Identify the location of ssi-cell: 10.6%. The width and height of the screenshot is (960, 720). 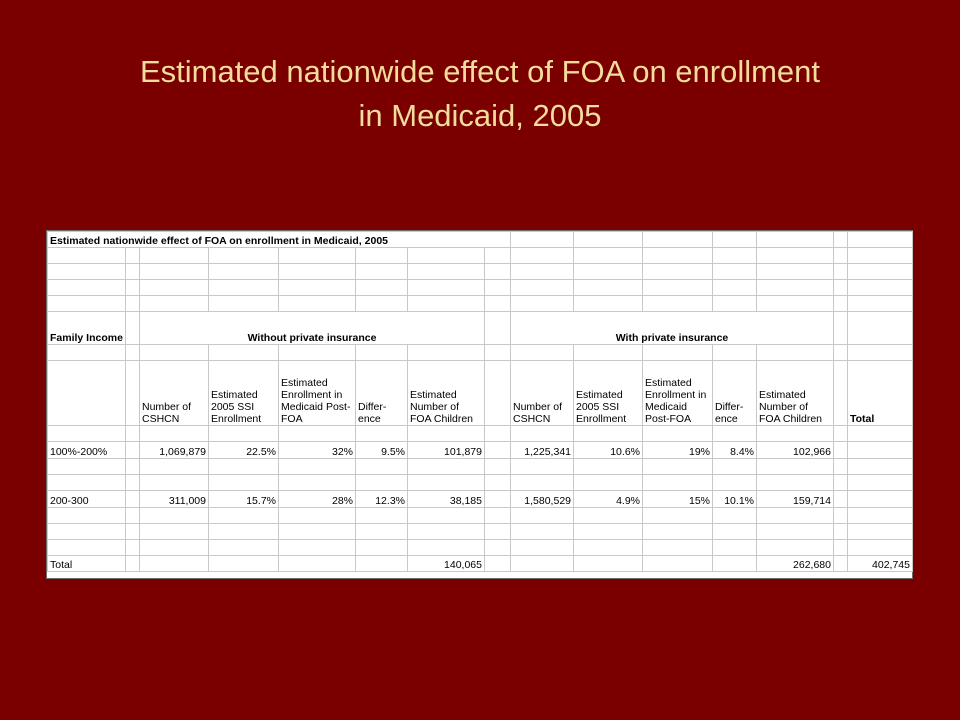
(608, 450).